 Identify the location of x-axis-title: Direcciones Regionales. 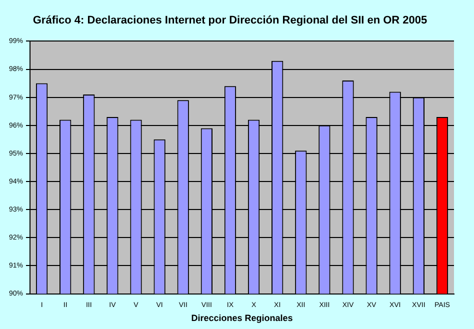
(242, 318).